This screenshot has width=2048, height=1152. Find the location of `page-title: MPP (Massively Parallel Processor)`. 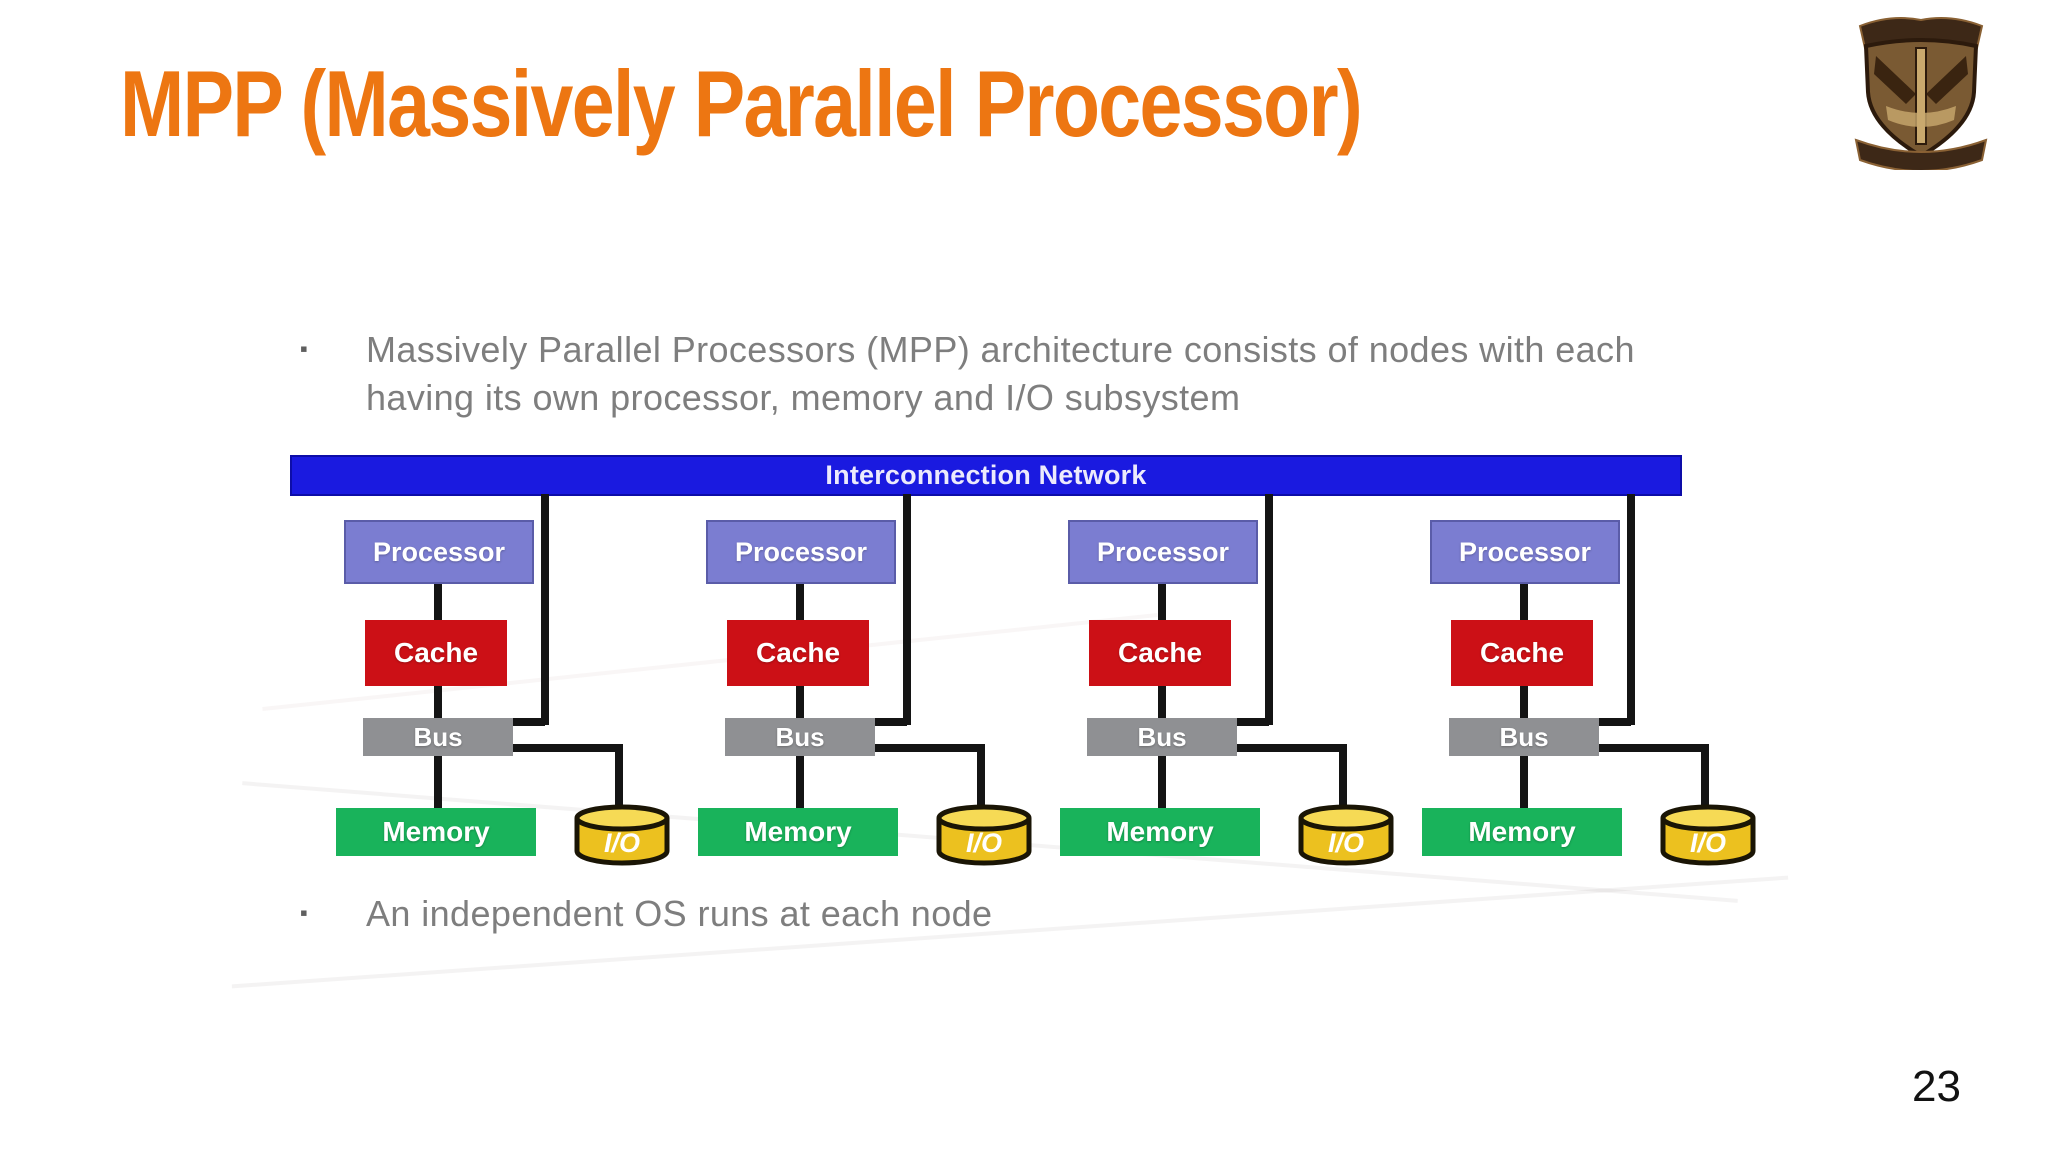

page-title: MPP (Massively Parallel Processor) is located at coordinates (741, 103).